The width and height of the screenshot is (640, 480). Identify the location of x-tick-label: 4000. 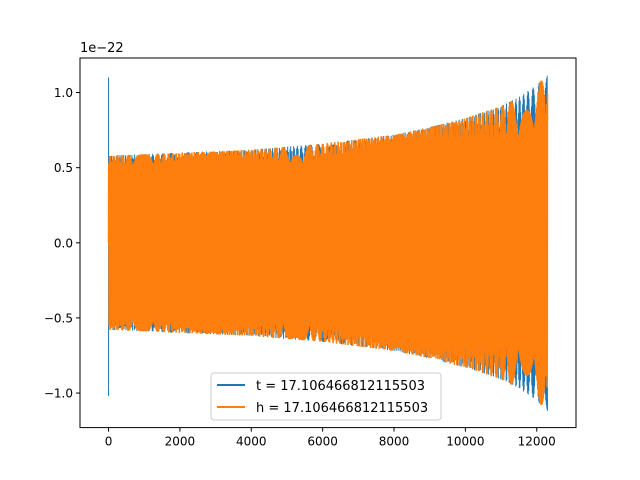
(251, 442).